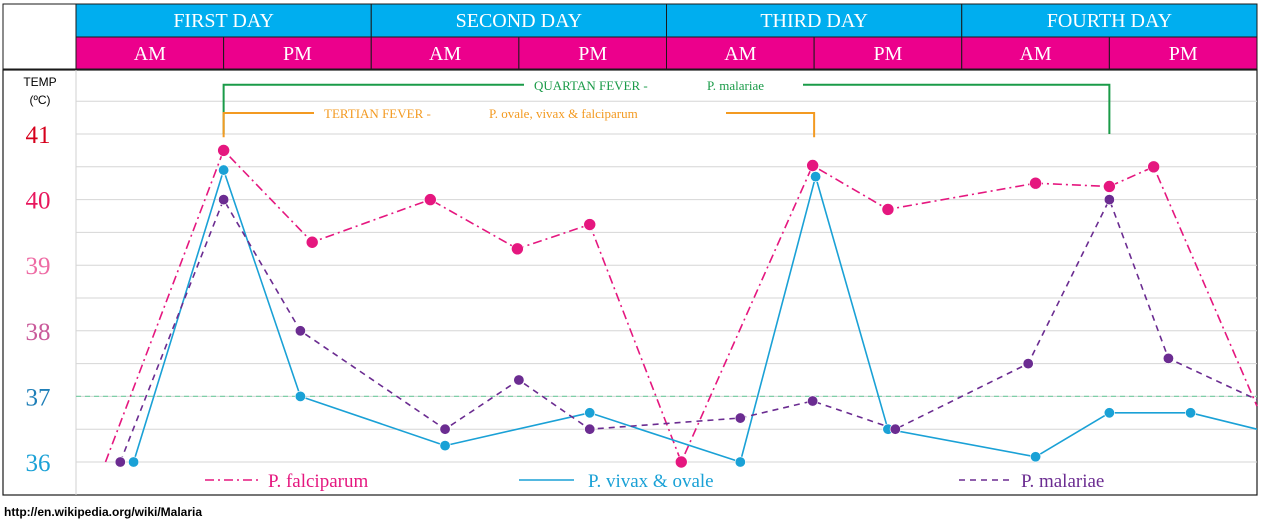 This screenshot has width=1261, height=527. Describe the element at coordinates (38, 201) in the screenshot. I see `y-tick-label: 40` at that location.